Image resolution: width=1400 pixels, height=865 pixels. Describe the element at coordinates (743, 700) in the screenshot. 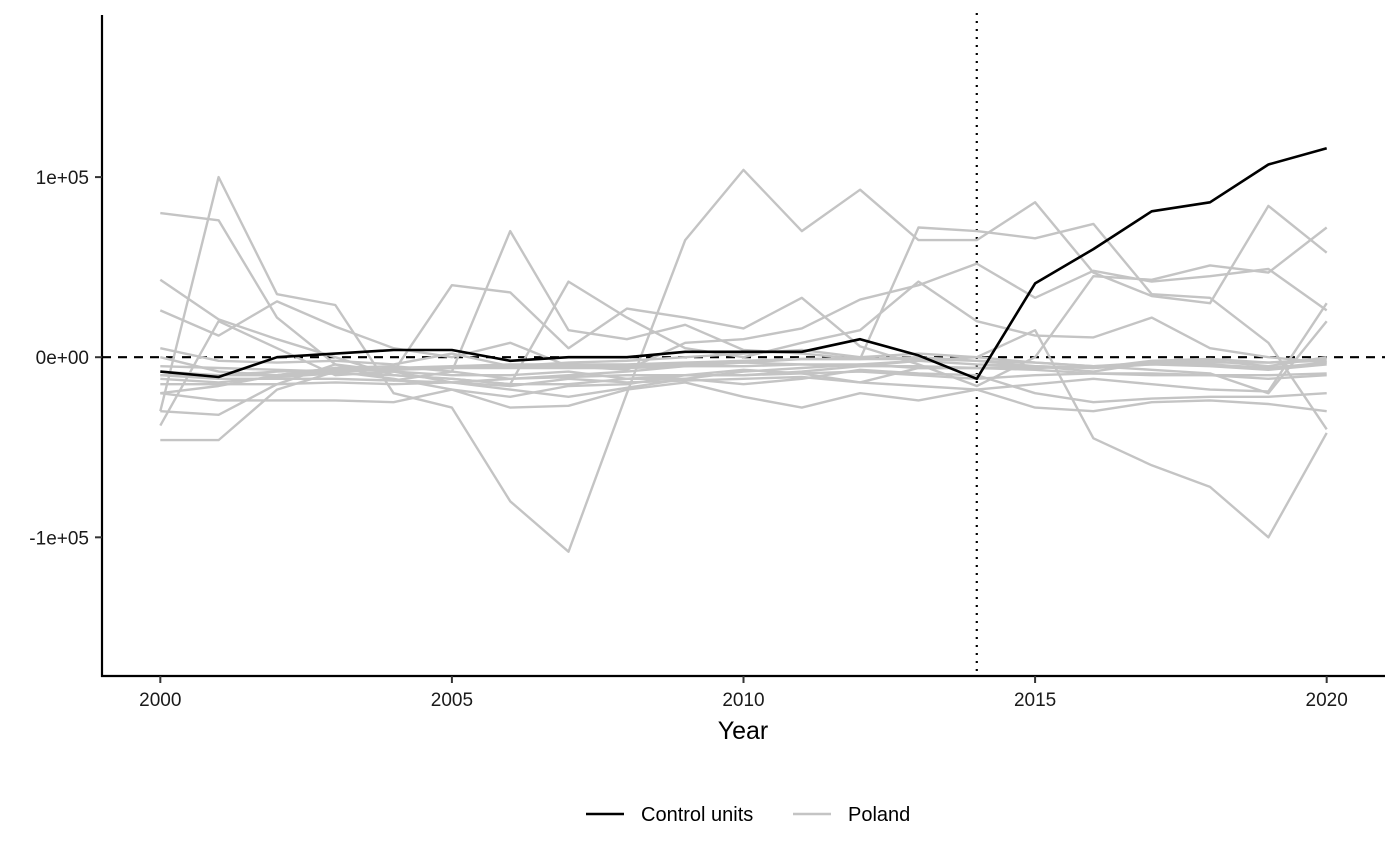

I see `x-tick-label: 2010` at that location.